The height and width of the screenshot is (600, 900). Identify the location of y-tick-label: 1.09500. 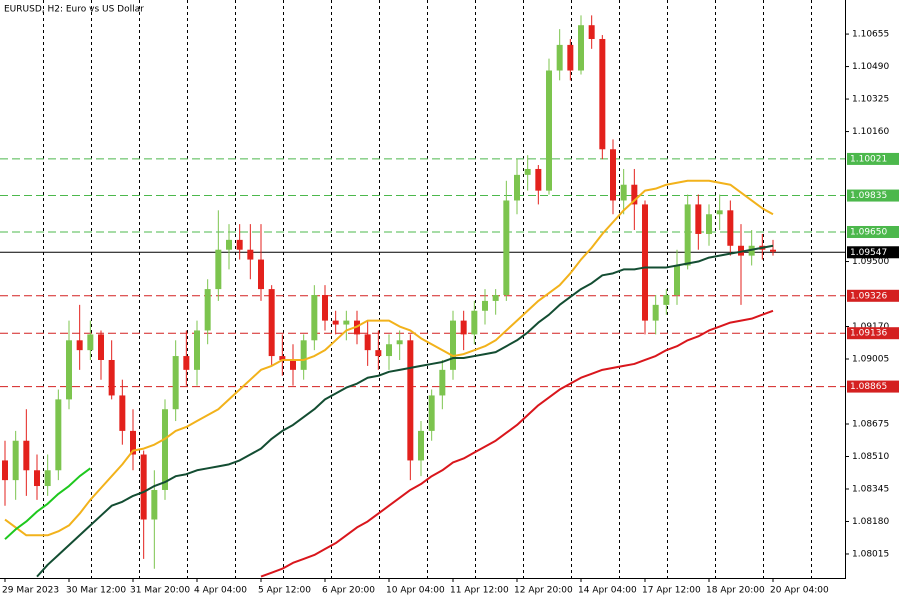
(870, 262).